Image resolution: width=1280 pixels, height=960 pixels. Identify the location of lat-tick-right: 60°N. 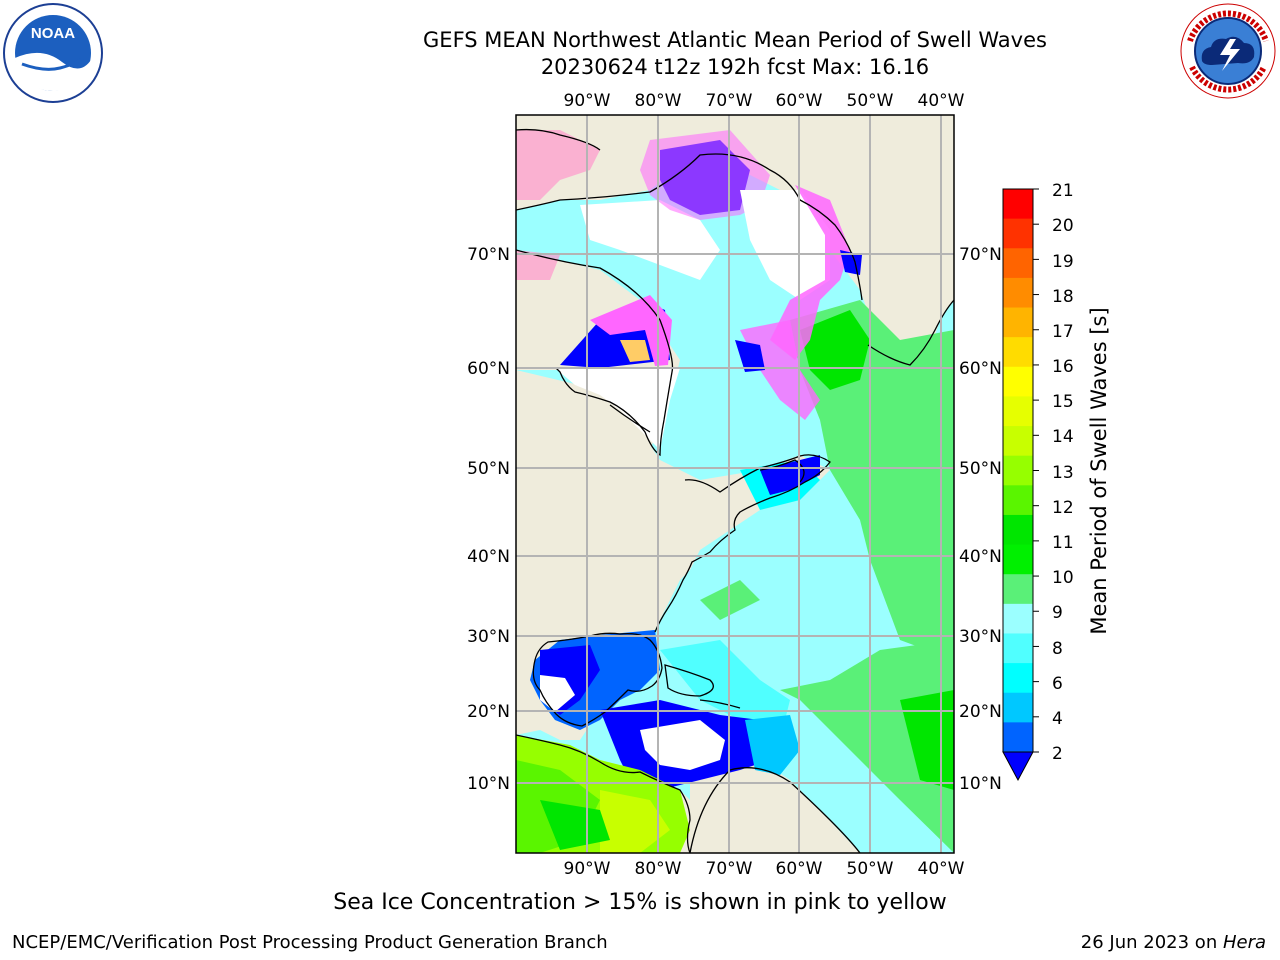
(980, 369).